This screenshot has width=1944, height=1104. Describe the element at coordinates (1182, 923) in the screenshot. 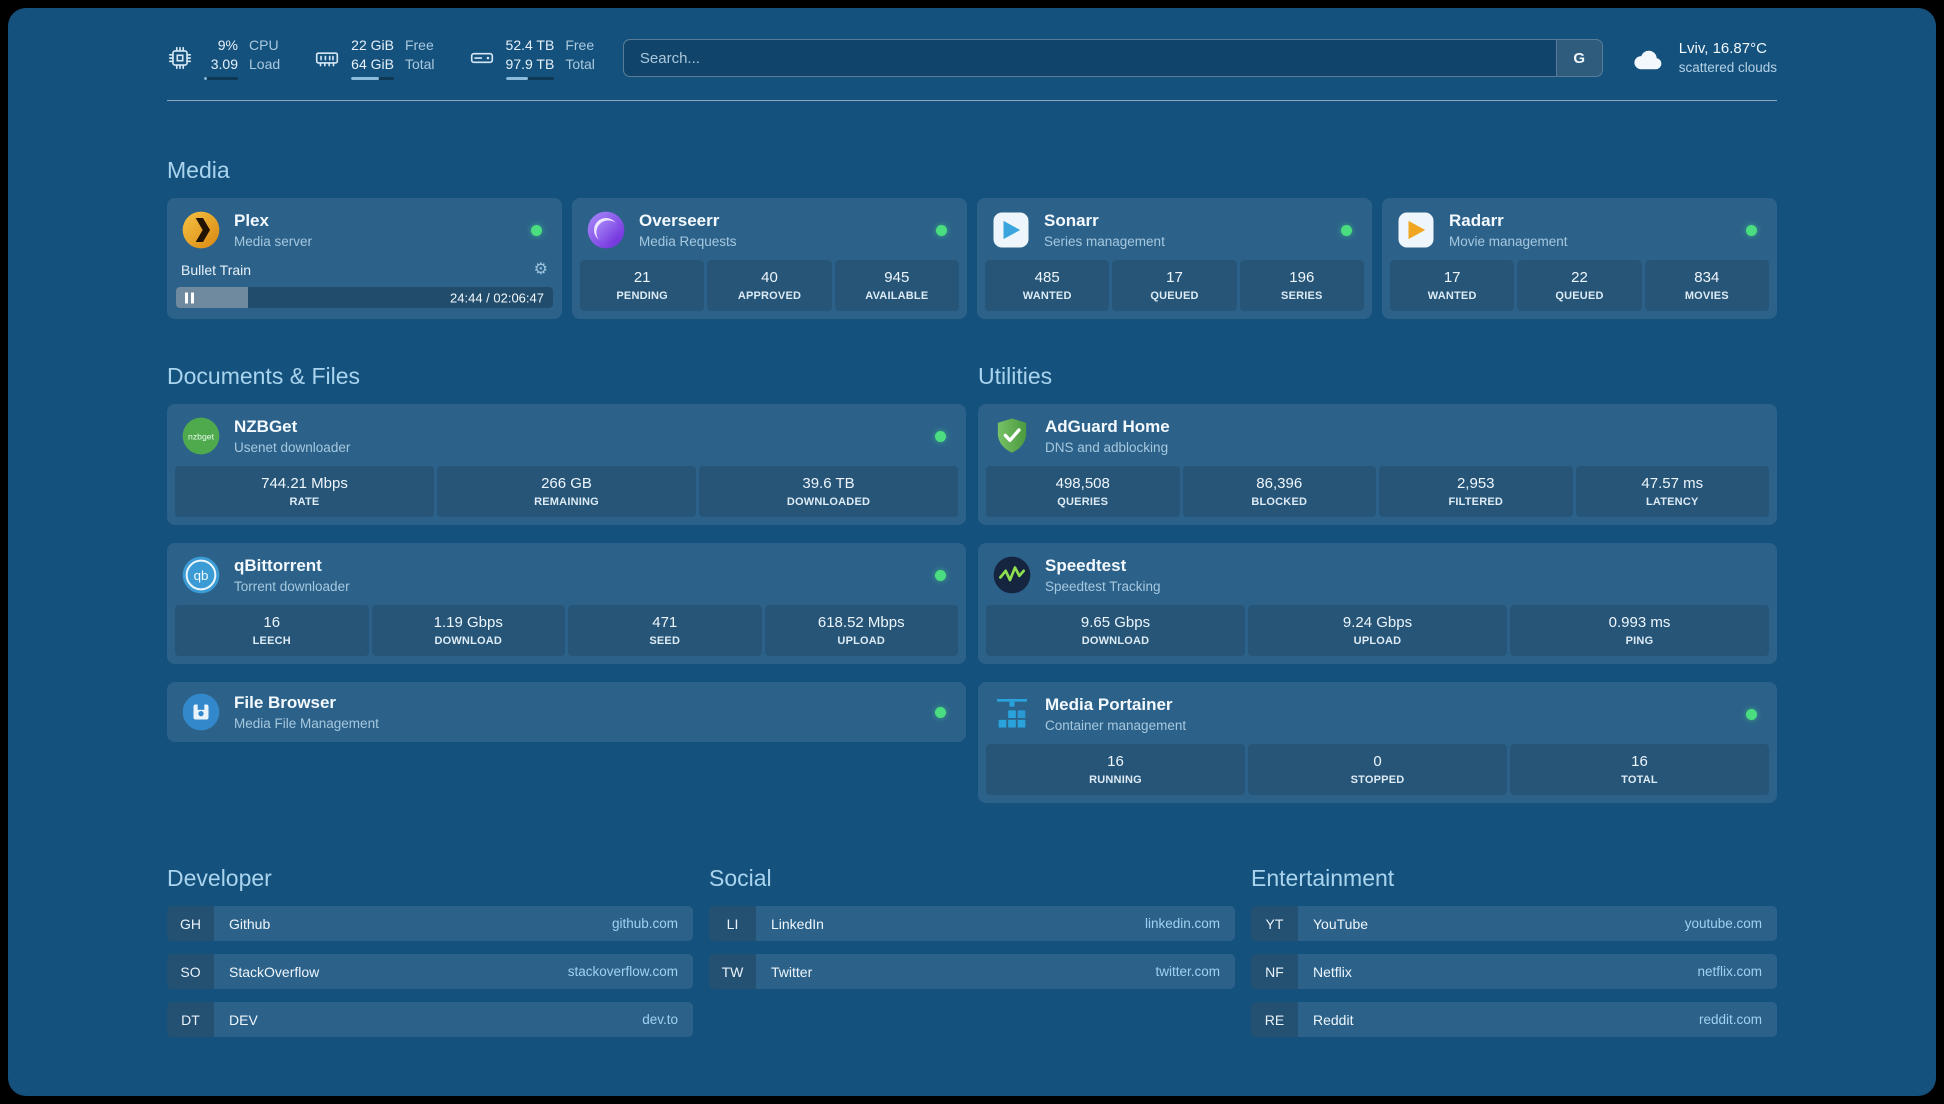

I see `bookmark-url: linkedin.com` at that location.